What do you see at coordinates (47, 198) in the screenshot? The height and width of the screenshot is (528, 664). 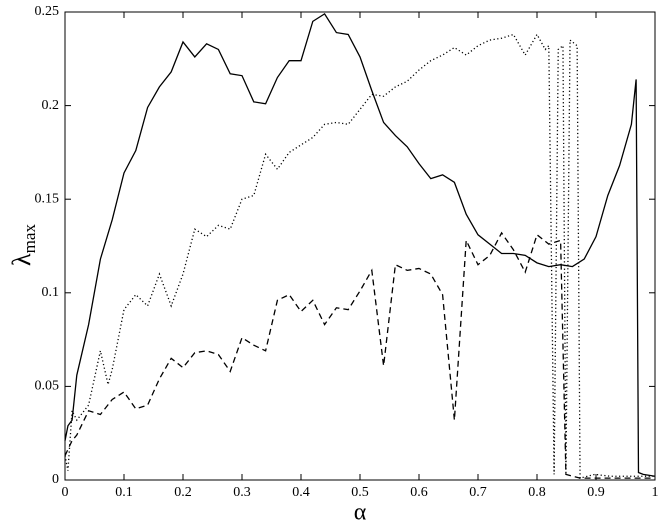 I see `y-tick-label: 0.15` at bounding box center [47, 198].